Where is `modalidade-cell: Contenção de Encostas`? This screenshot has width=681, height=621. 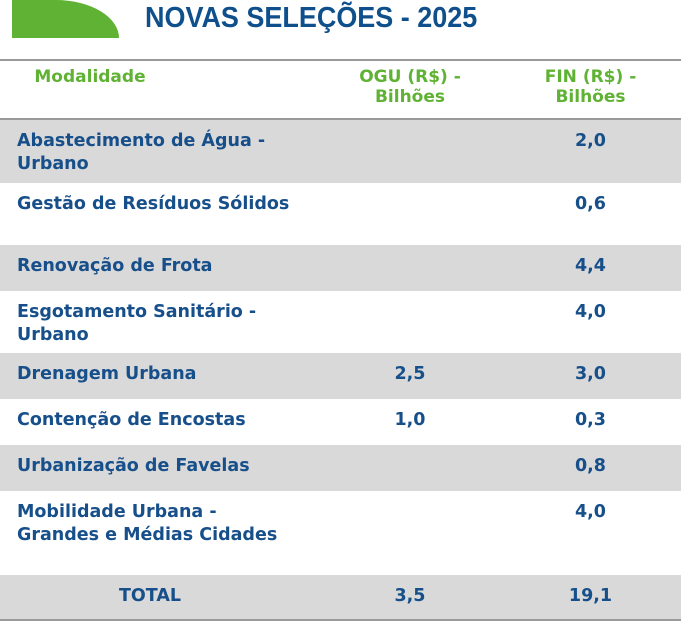
modalidade-cell: Contenção de Encostas is located at coordinates (131, 420).